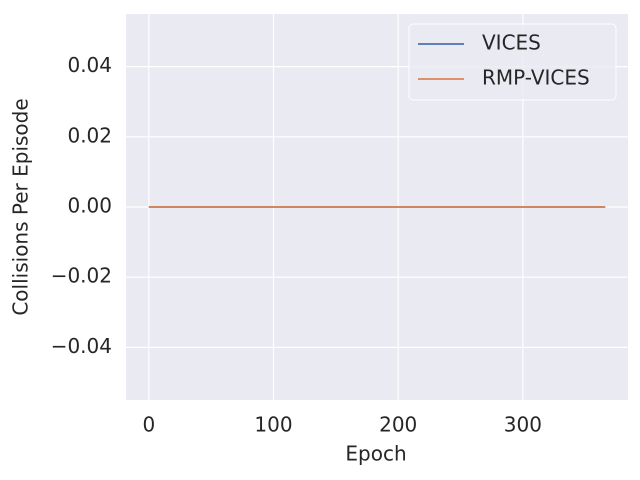  What do you see at coordinates (512, 62) in the screenshot?
I see `legend-box` at bounding box center [512, 62].